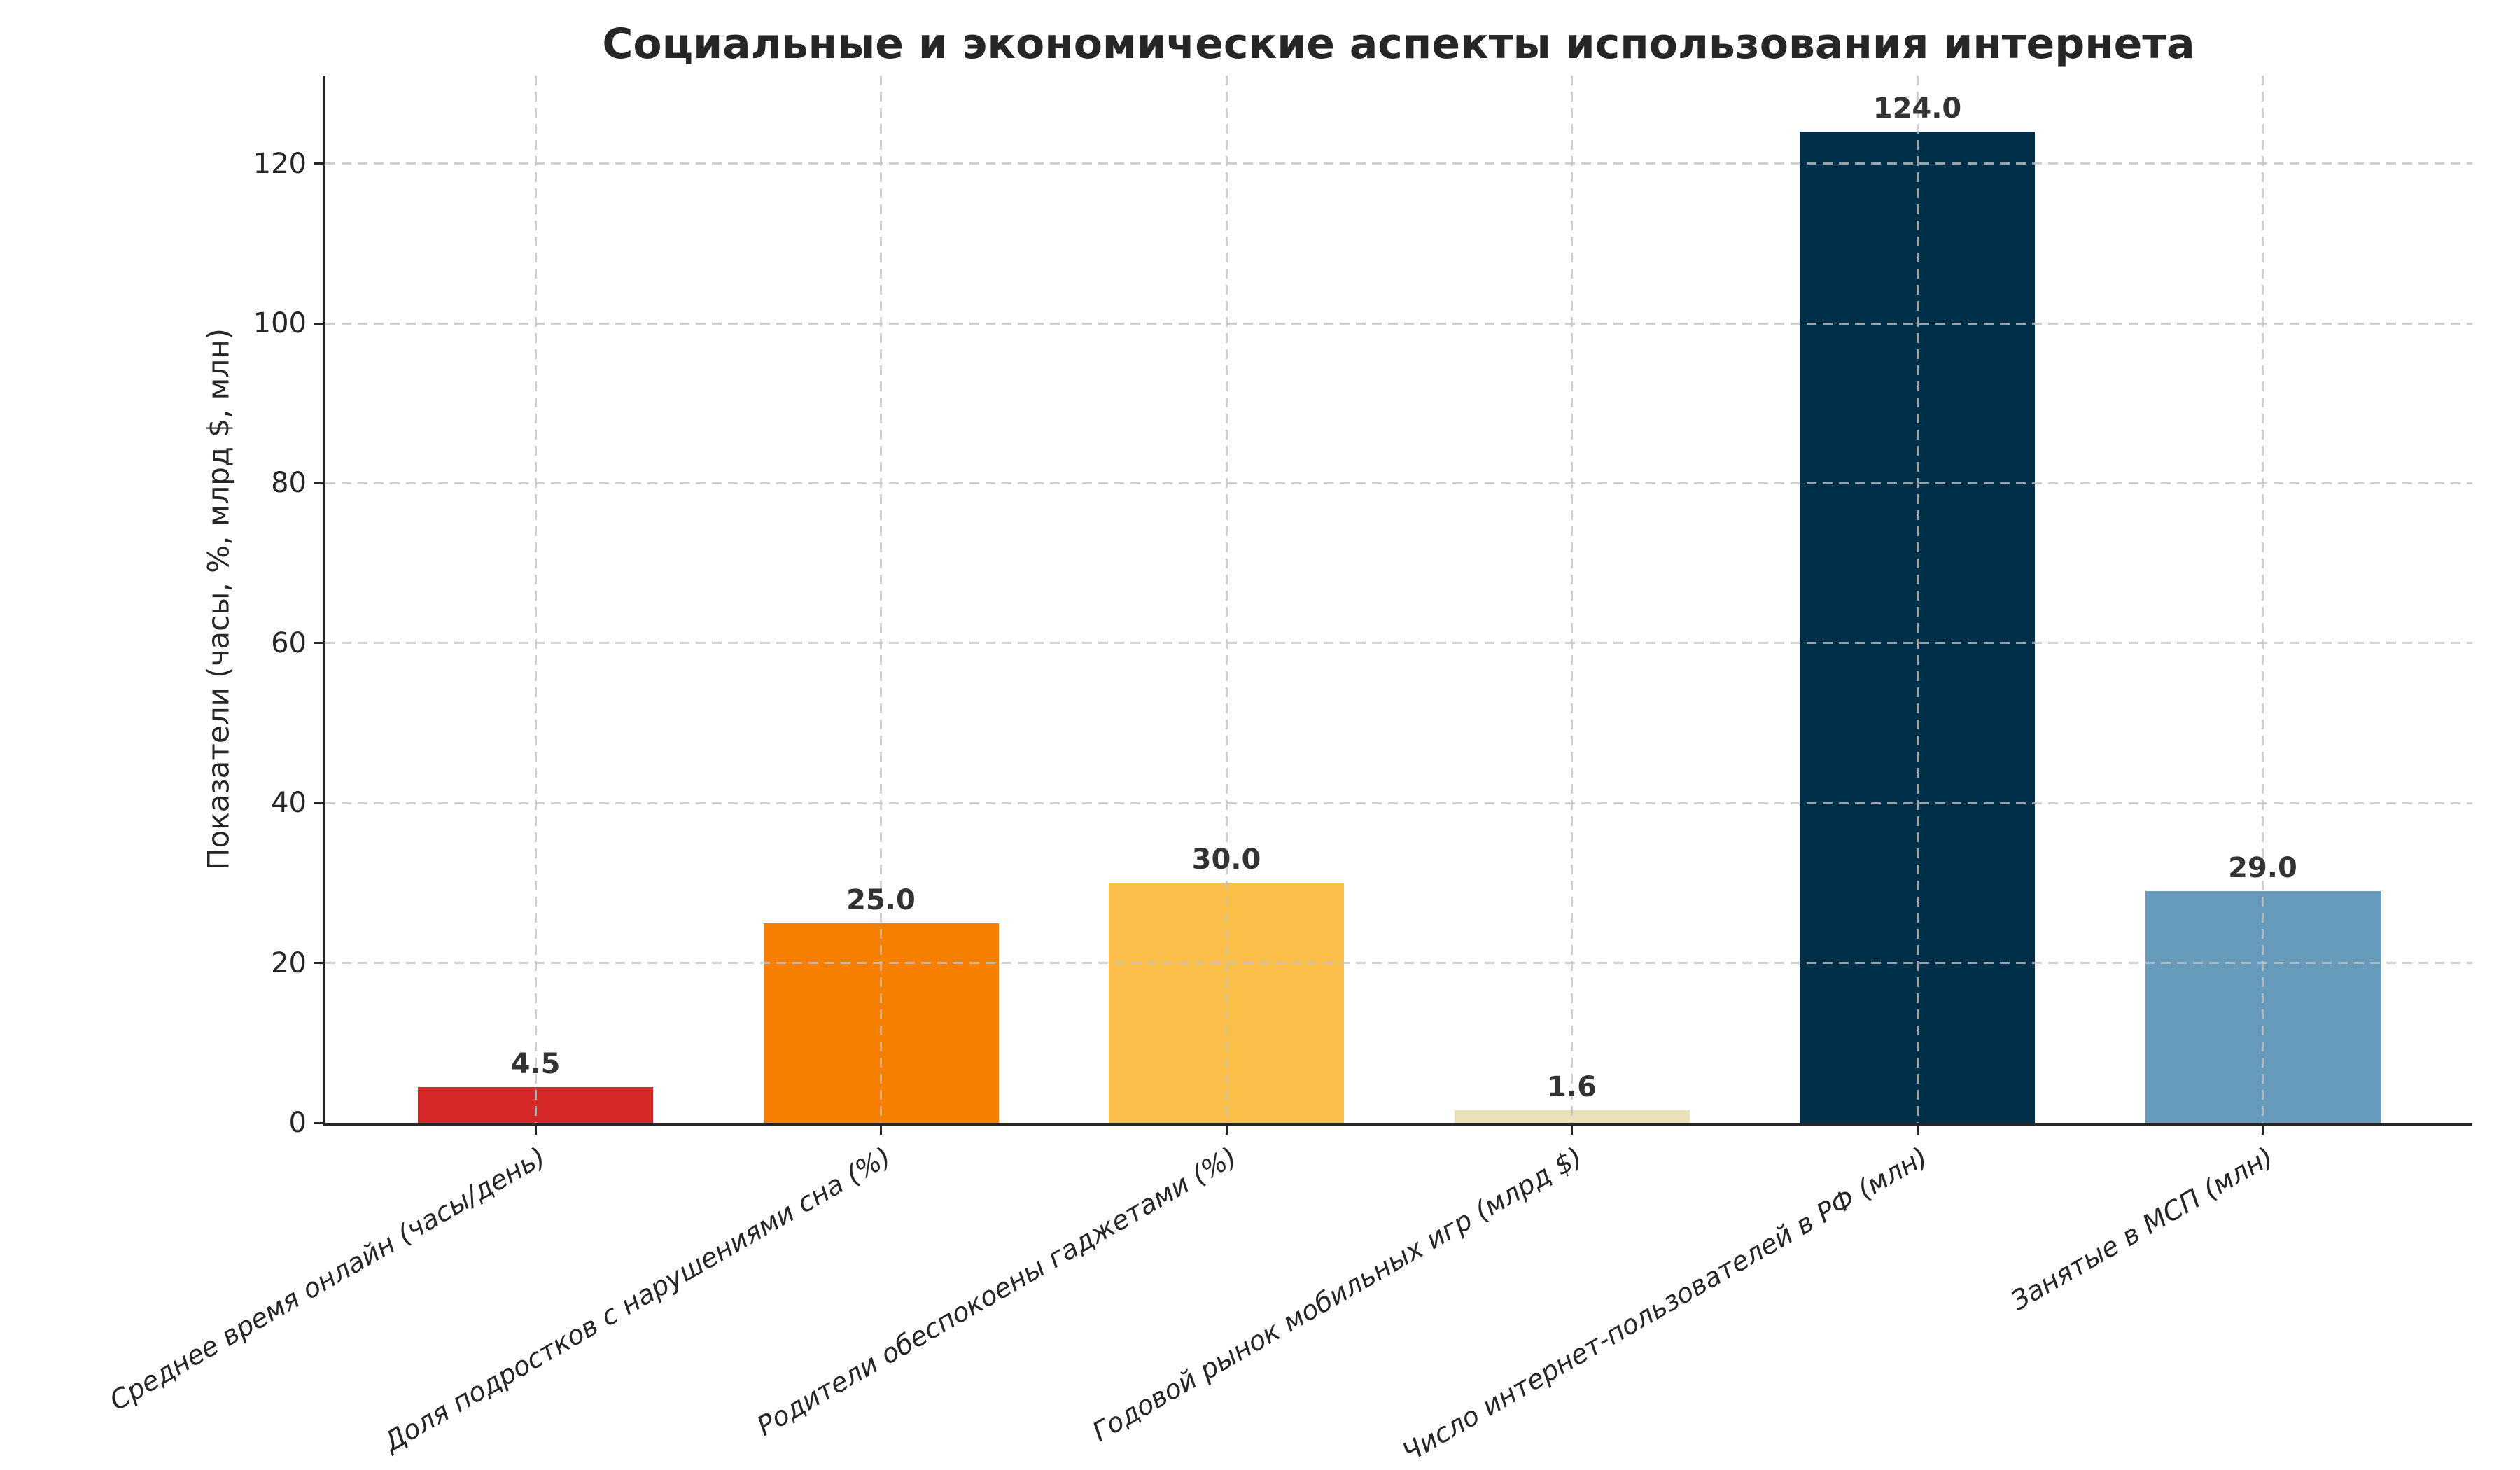 This screenshot has width=2520, height=1470. What do you see at coordinates (1397, 1124) in the screenshot?
I see `bottom-spine` at bounding box center [1397, 1124].